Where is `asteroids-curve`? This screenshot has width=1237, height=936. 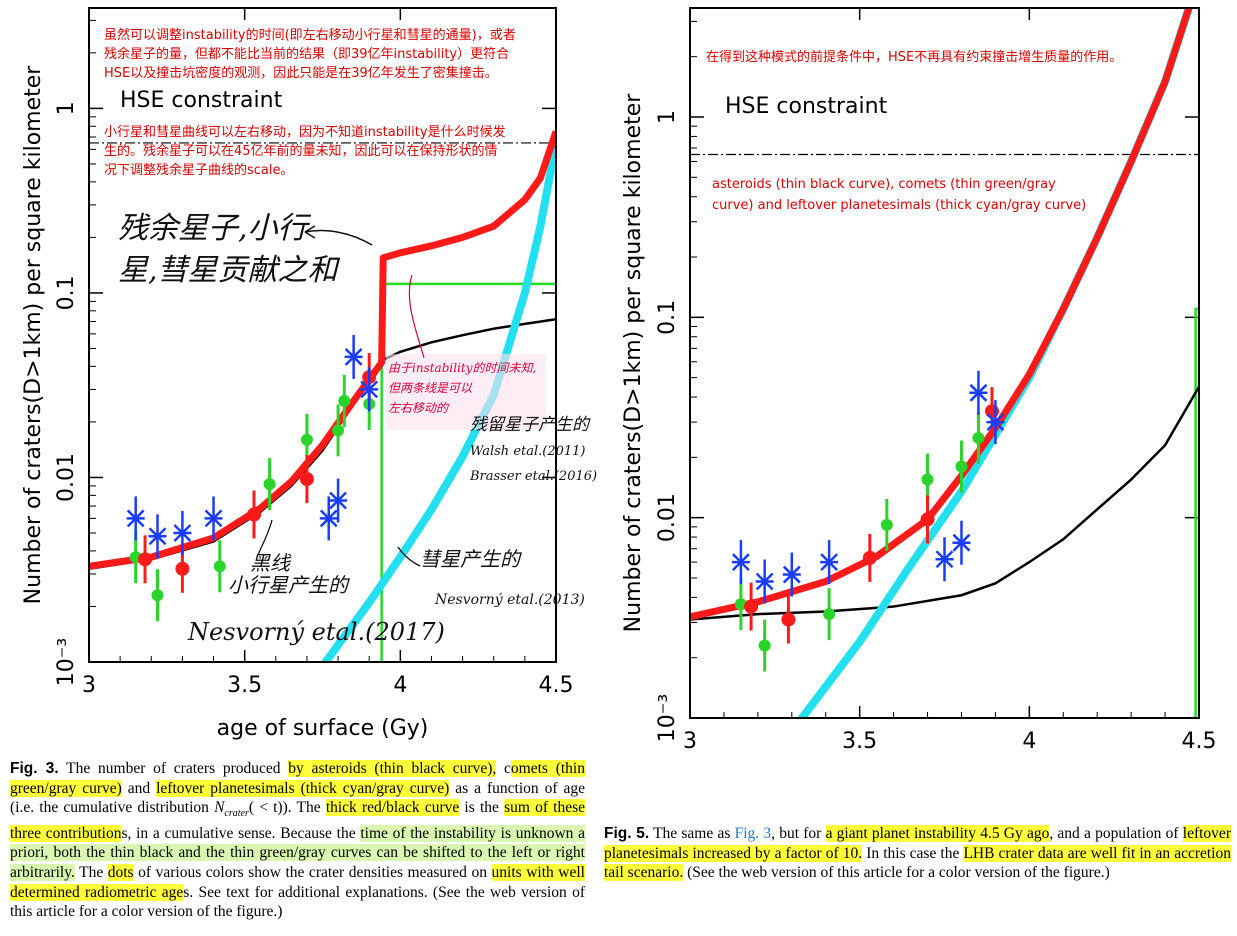 asteroids-curve is located at coordinates (944, 503).